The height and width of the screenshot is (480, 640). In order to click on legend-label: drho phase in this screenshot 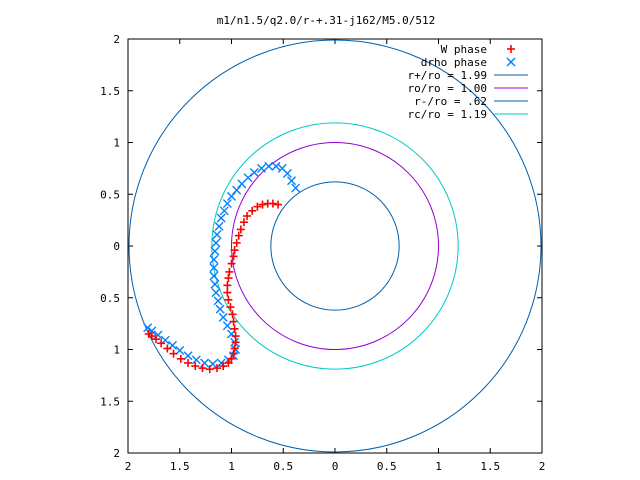, I will do `click(454, 62)`.